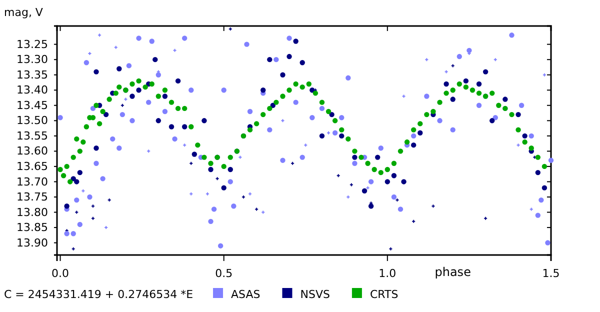 The height and width of the screenshot is (312, 600). Describe the element at coordinates (224, 273) in the screenshot. I see `x-tick-label: 0.5` at that location.